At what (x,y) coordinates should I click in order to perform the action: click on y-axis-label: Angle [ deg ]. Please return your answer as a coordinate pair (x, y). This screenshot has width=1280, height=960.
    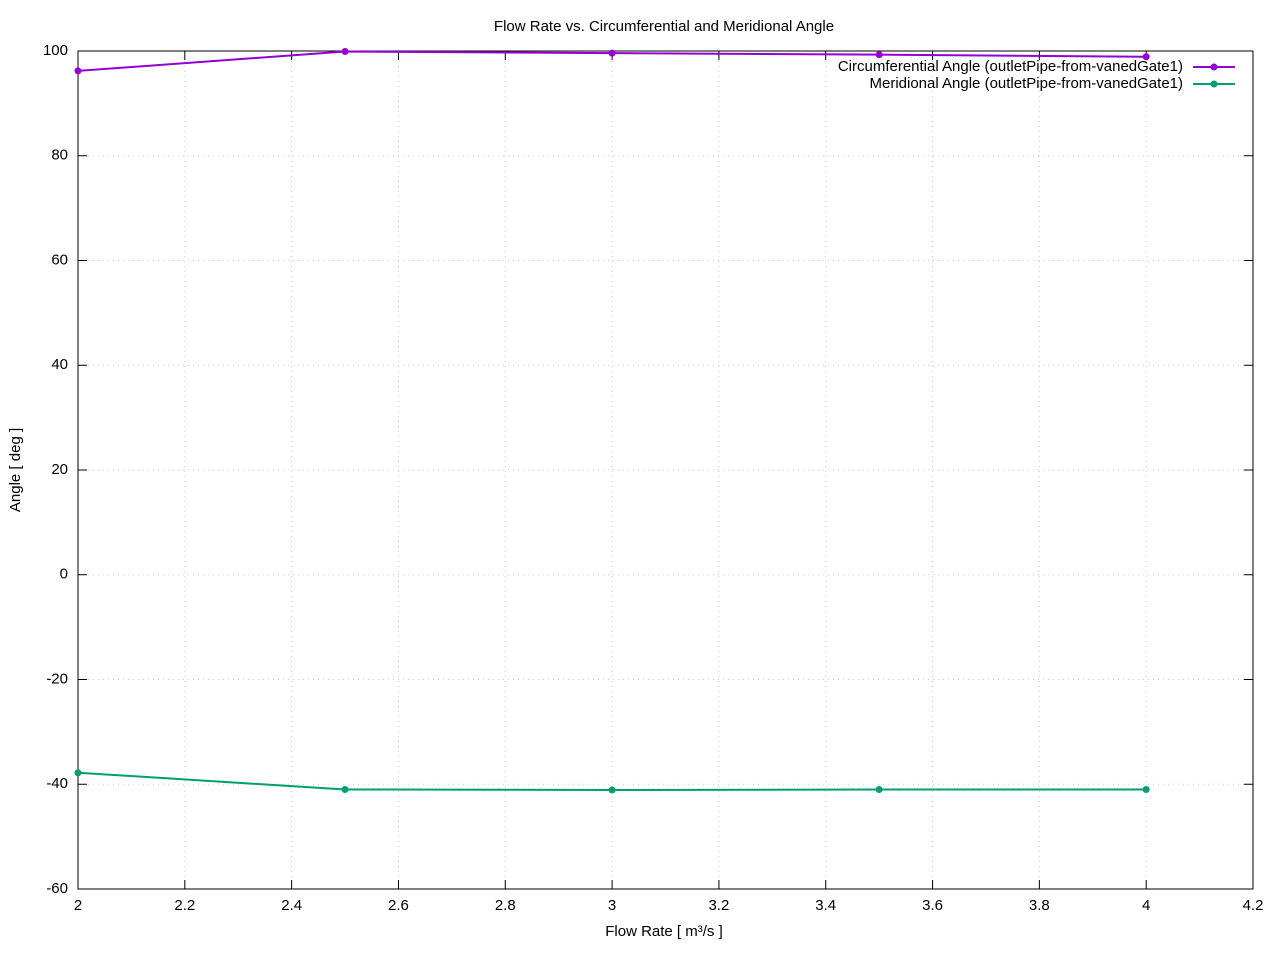
    Looking at the image, I should click on (15, 470).